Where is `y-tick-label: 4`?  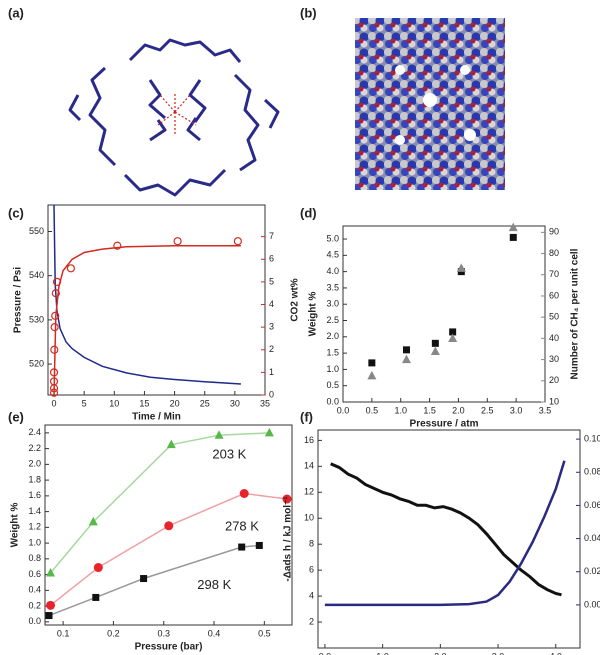
y-tick-label: 4 is located at coordinates (311, 595).